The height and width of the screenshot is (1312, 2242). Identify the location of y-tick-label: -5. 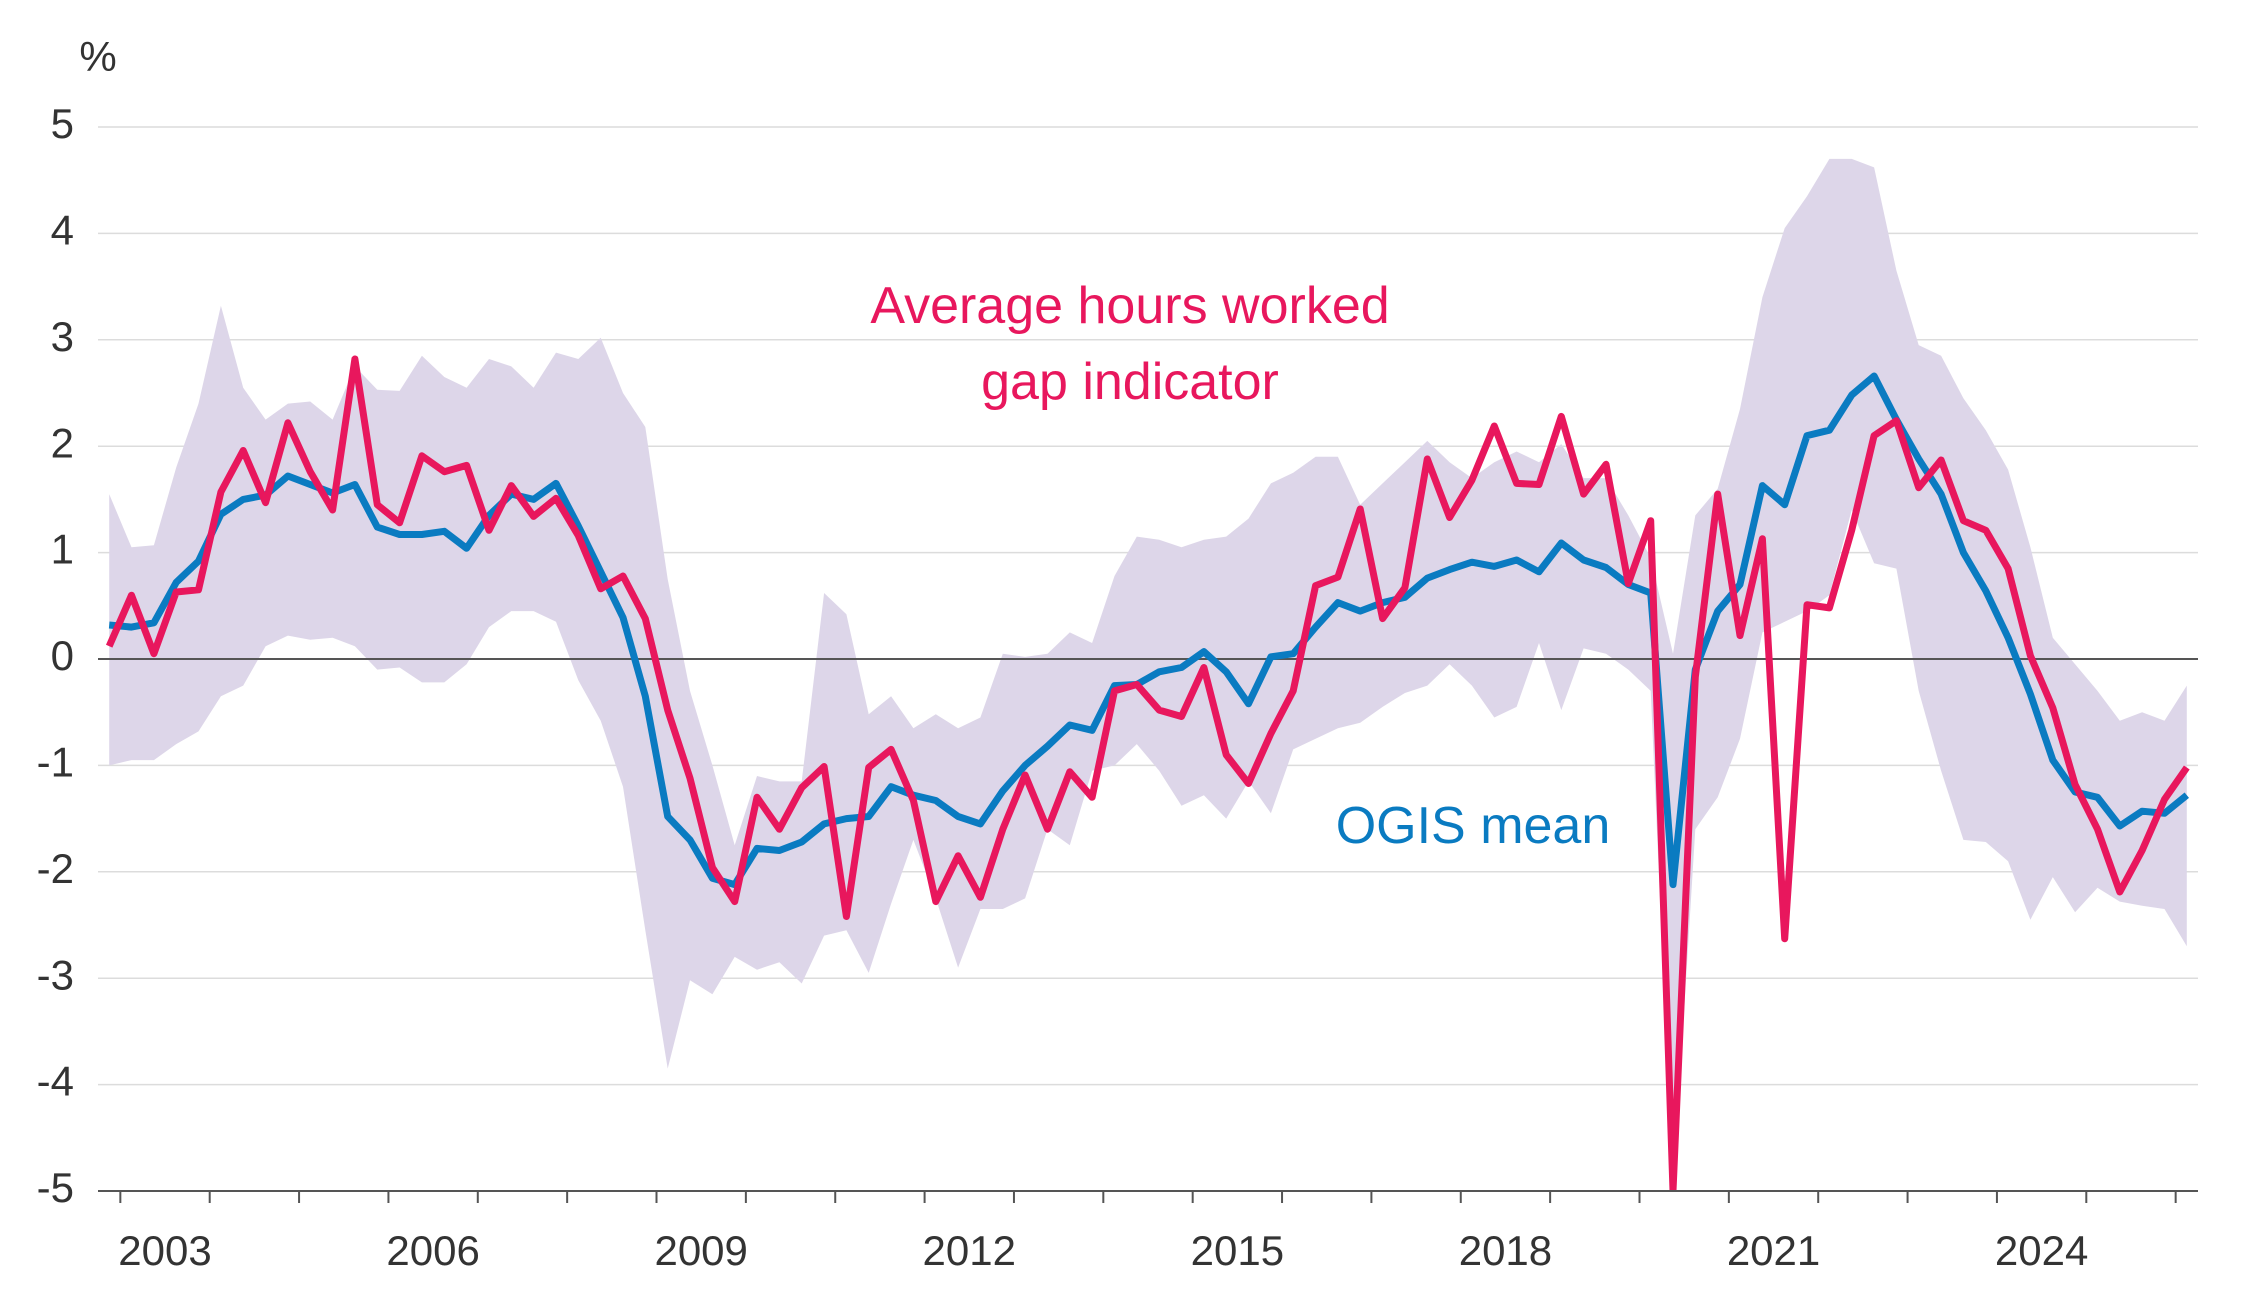
(55, 1187).